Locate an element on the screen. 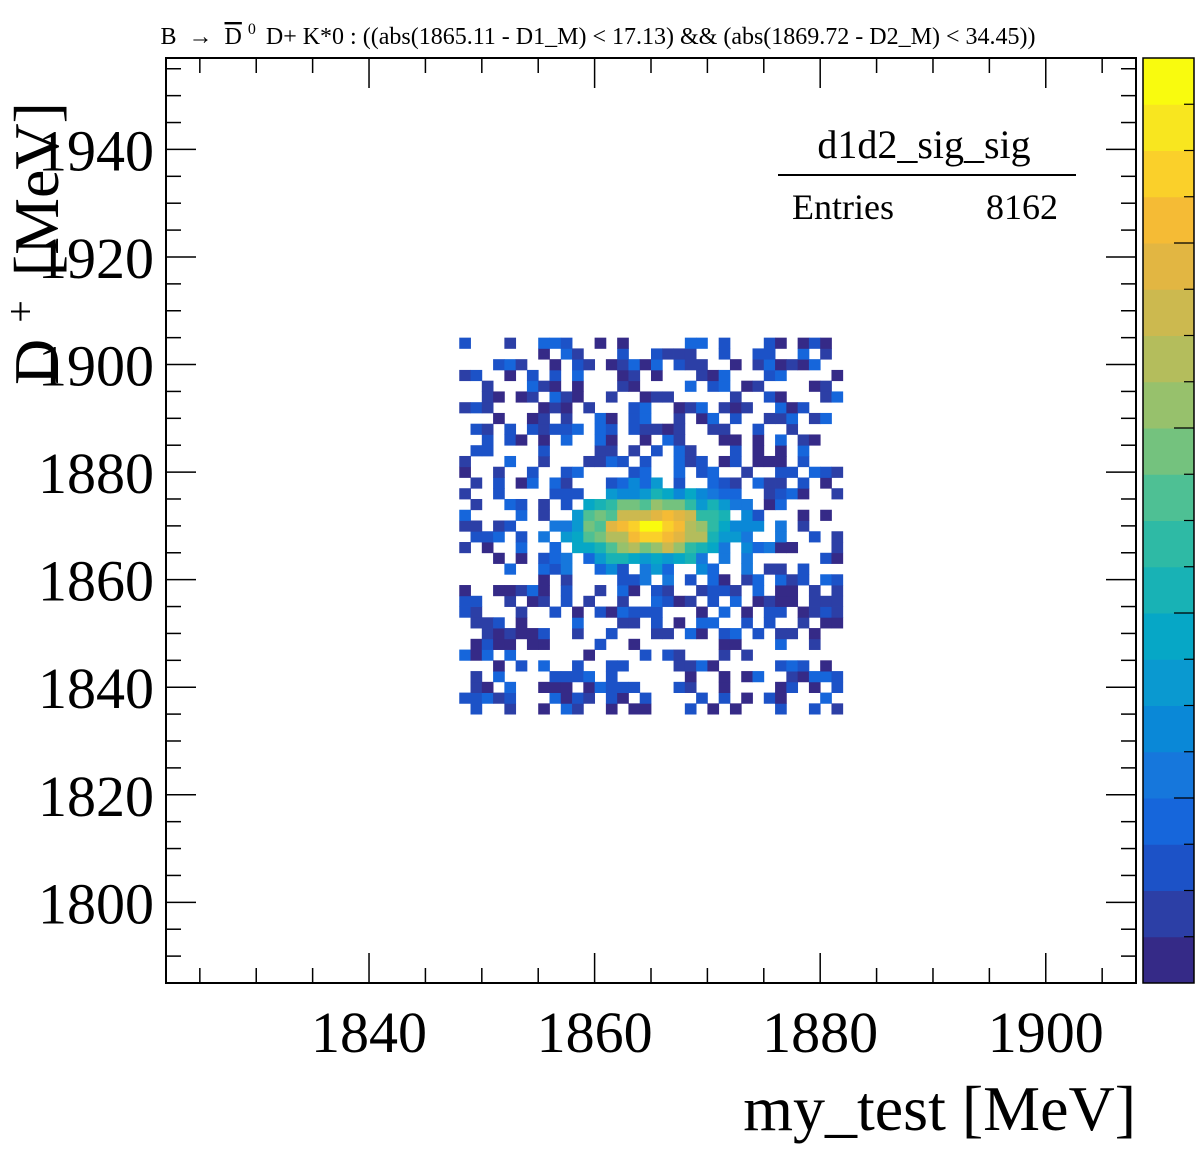  y-tick-label: 1860 is located at coordinates (96, 581).